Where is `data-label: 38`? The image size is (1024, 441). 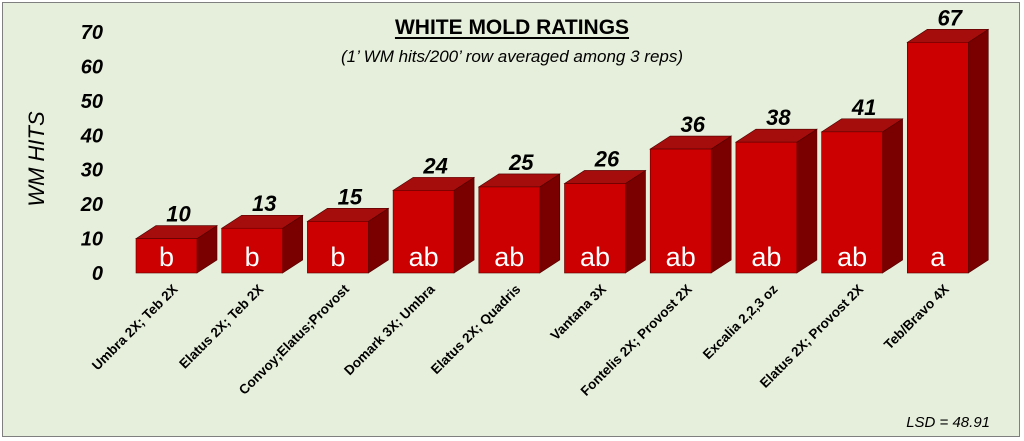
data-label: 38 is located at coordinates (778, 117).